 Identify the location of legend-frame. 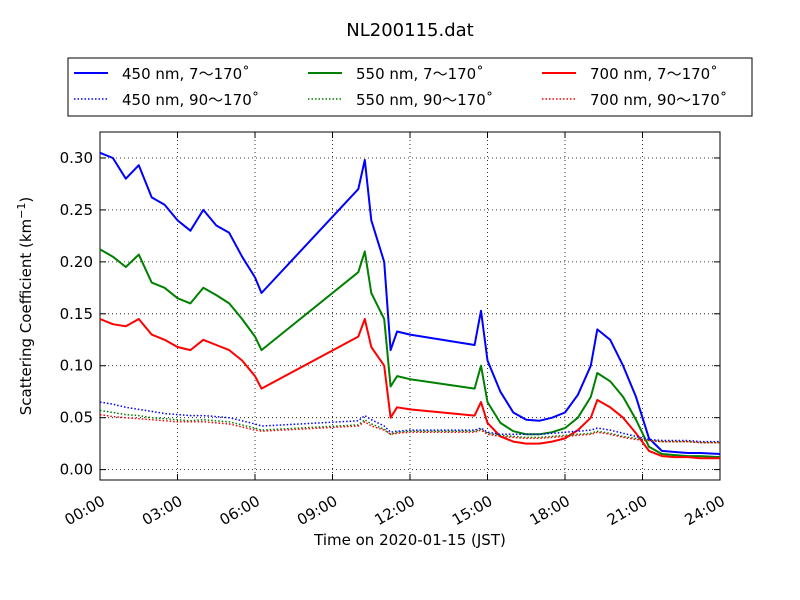
(410, 87).